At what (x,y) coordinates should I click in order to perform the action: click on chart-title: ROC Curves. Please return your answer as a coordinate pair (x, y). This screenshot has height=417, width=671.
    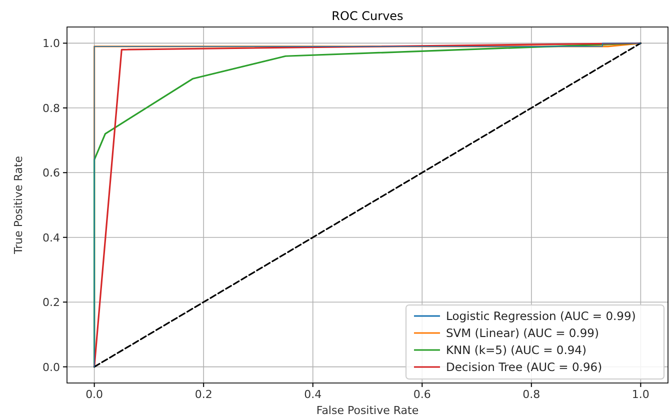
    Looking at the image, I should click on (368, 16).